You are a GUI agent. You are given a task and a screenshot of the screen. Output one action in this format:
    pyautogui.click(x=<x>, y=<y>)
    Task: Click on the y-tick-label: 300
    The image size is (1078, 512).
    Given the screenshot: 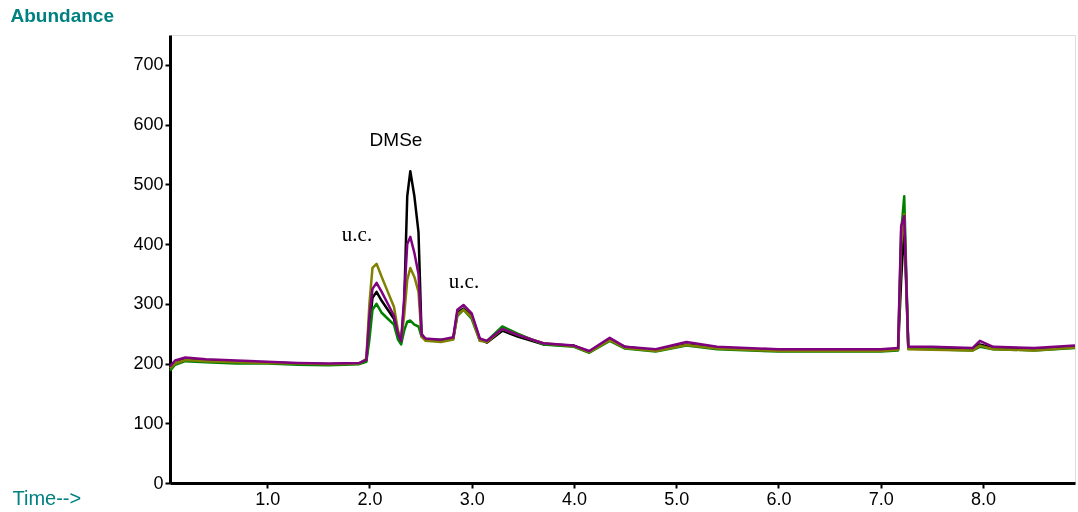 What is the action you would take?
    pyautogui.click(x=148, y=303)
    